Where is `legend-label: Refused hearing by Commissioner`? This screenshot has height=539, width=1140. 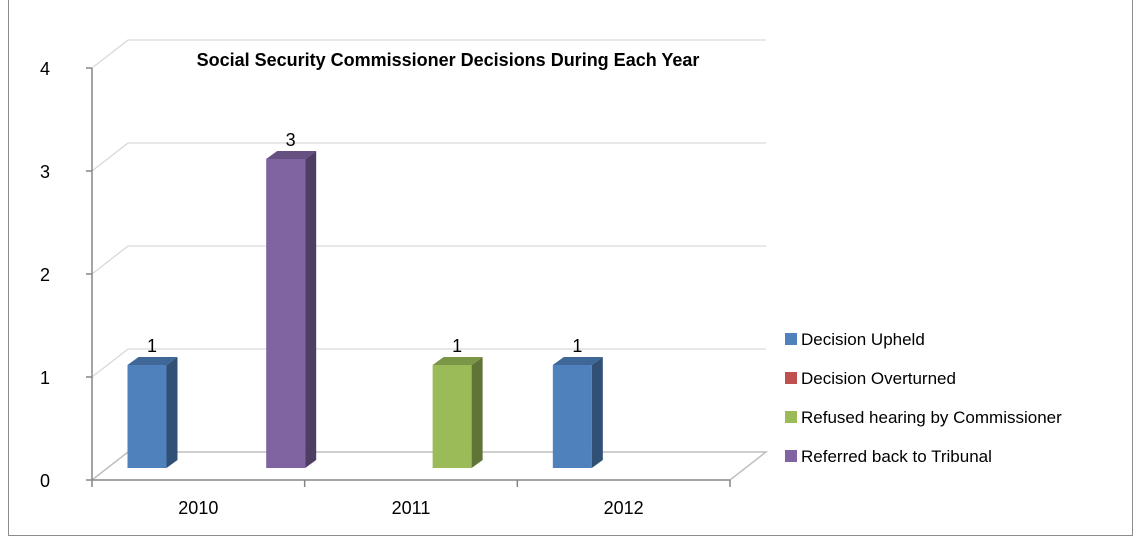
legend-label: Refused hearing by Commissioner is located at coordinates (931, 417).